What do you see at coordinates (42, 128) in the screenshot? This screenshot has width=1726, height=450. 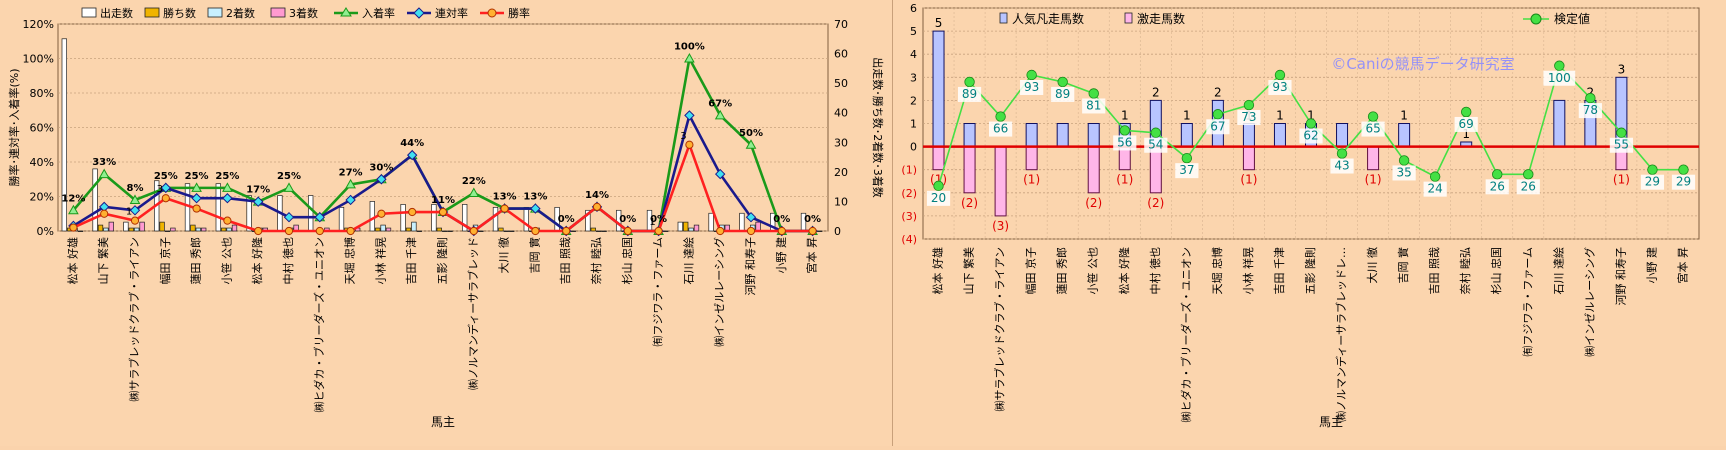 I see `y-left-tick-label: 60%` at bounding box center [42, 128].